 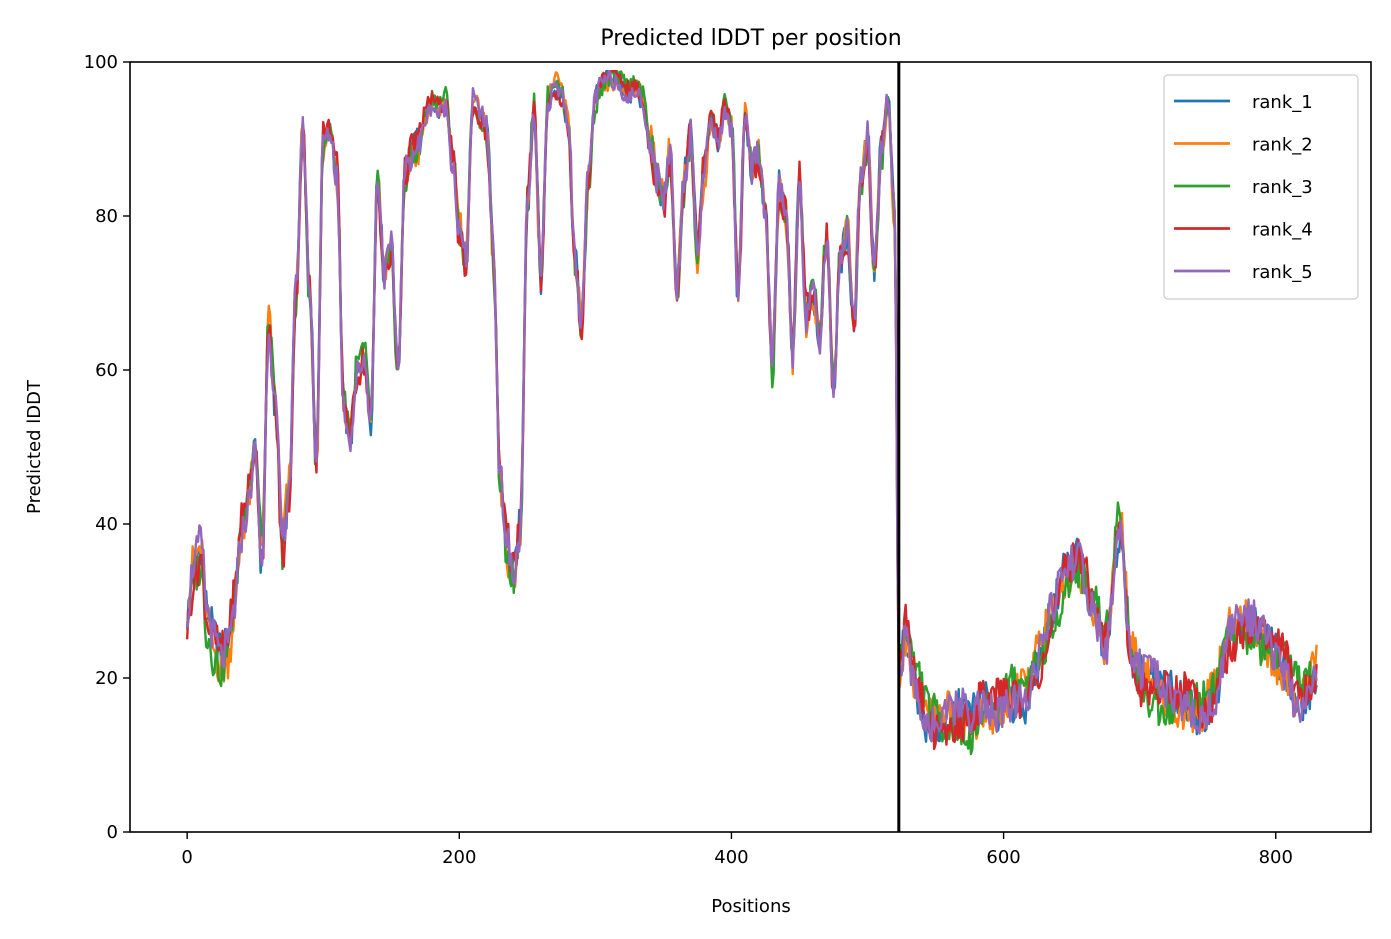 I want to click on y-tick-label: 60, so click(x=106, y=370).